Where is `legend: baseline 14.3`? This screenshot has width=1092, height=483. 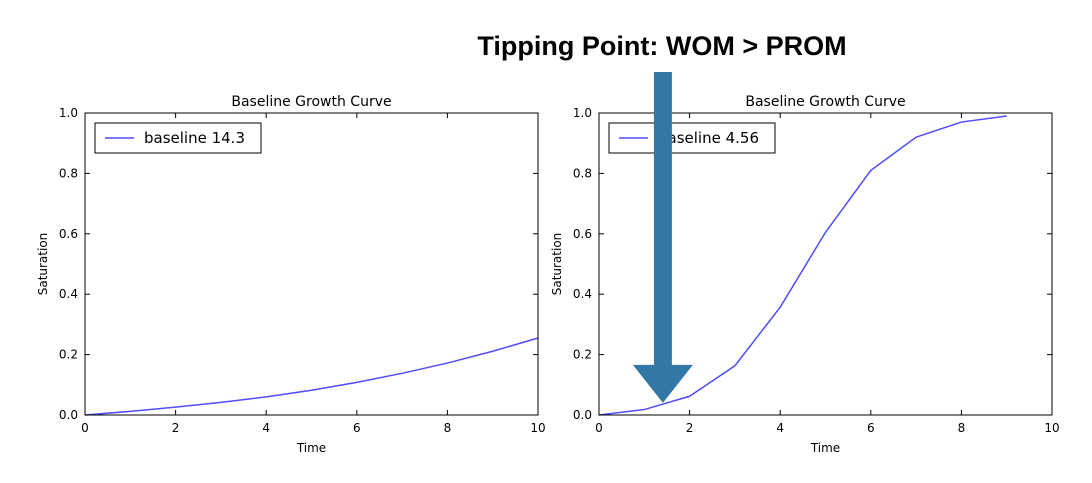 legend: baseline 14.3 is located at coordinates (178, 138).